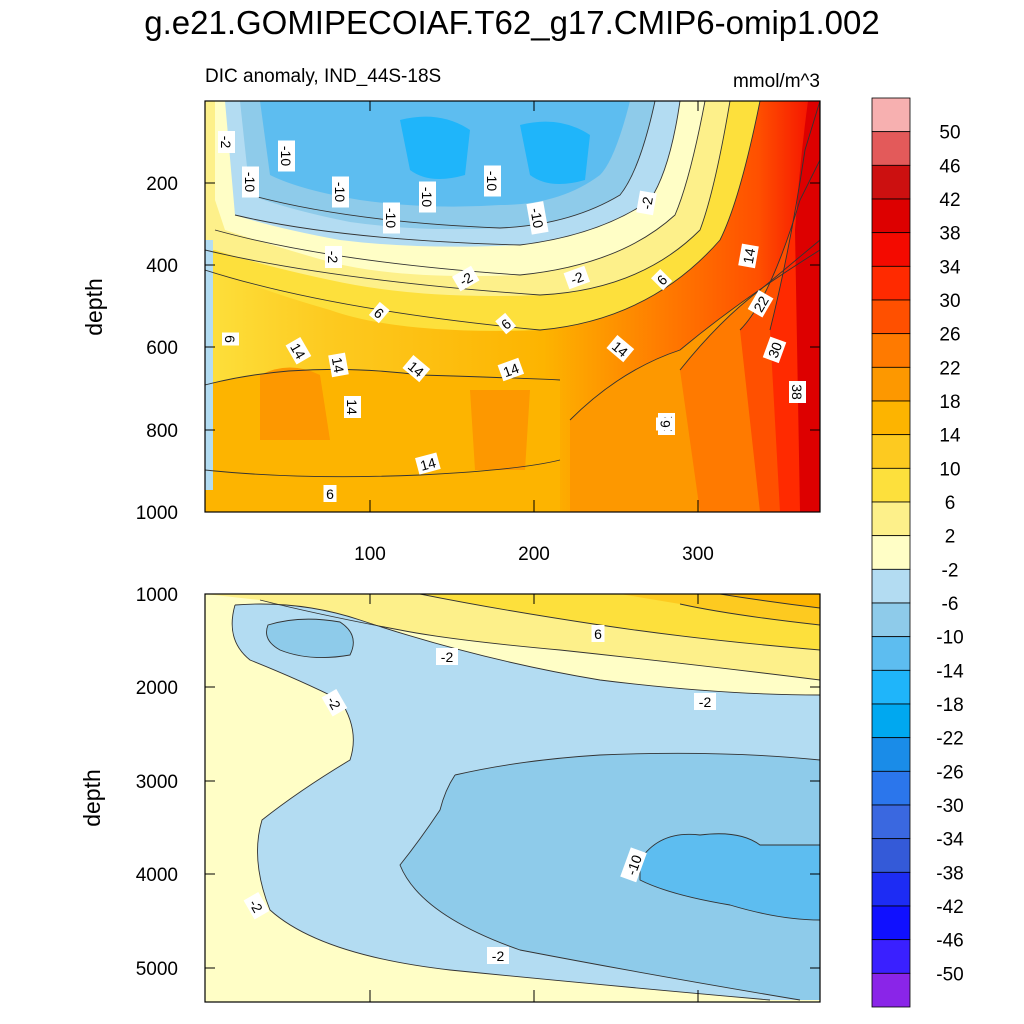 The height and width of the screenshot is (1024, 1024). I want to click on panel-subtitle: DIC anomaly, IND_44S-18S, so click(323, 76).